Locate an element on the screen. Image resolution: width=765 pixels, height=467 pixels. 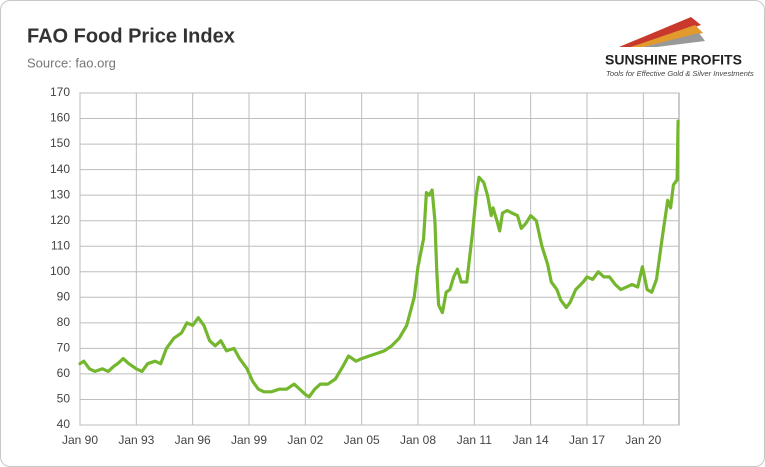
y-tick-label: 170 is located at coordinates (60, 92).